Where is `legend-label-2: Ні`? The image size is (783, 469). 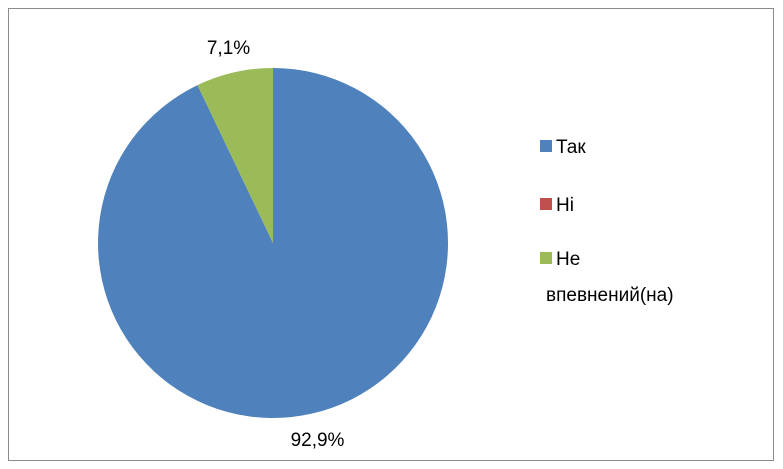
legend-label-2: Ні is located at coordinates (565, 205).